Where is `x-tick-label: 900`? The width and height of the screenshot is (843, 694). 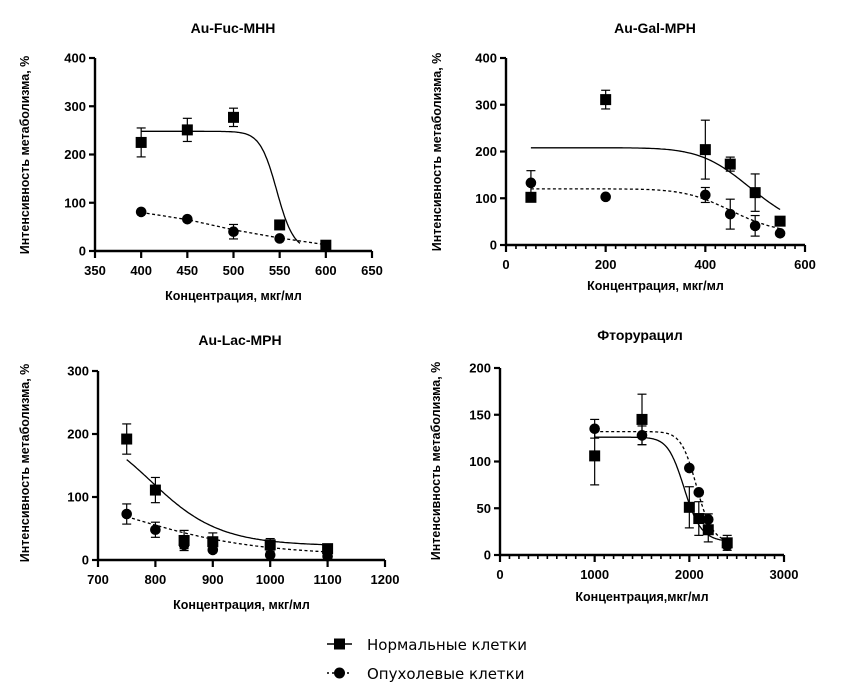 x-tick-label: 900 is located at coordinates (213, 579).